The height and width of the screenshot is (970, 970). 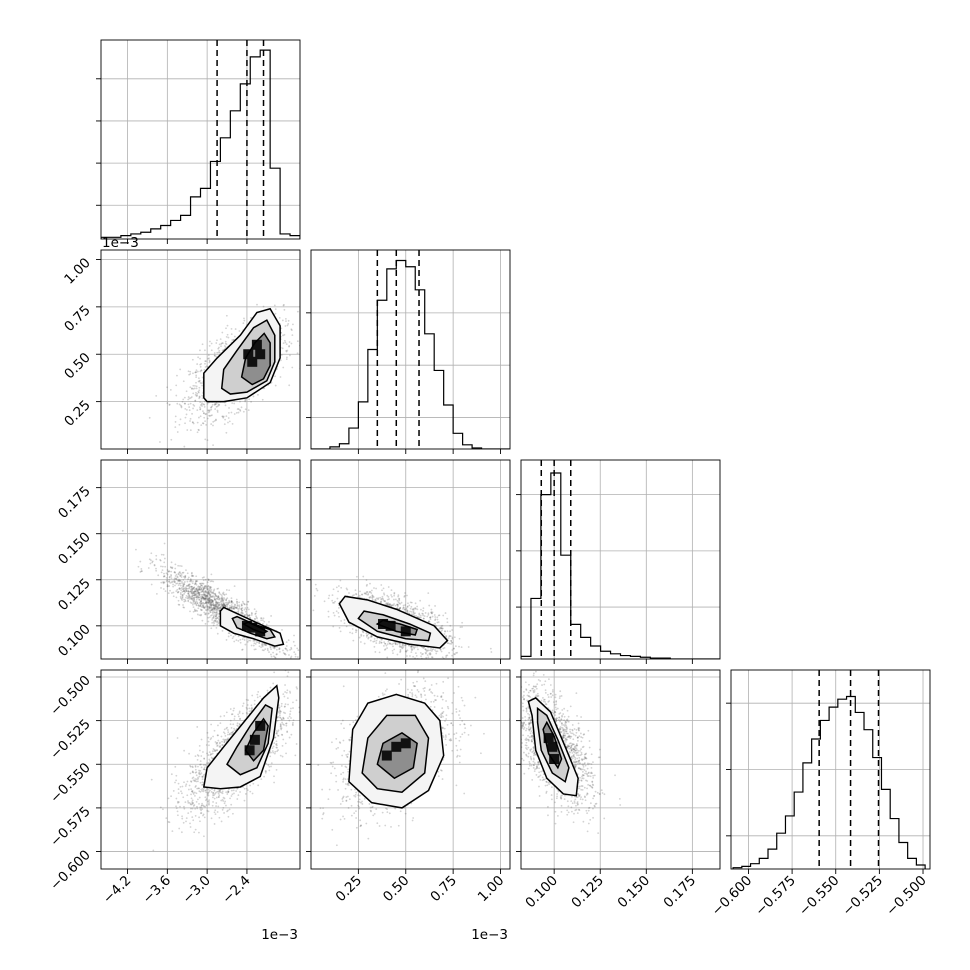 I want to click on scatter-panel-0-1-frame, so click(x=200, y=349).